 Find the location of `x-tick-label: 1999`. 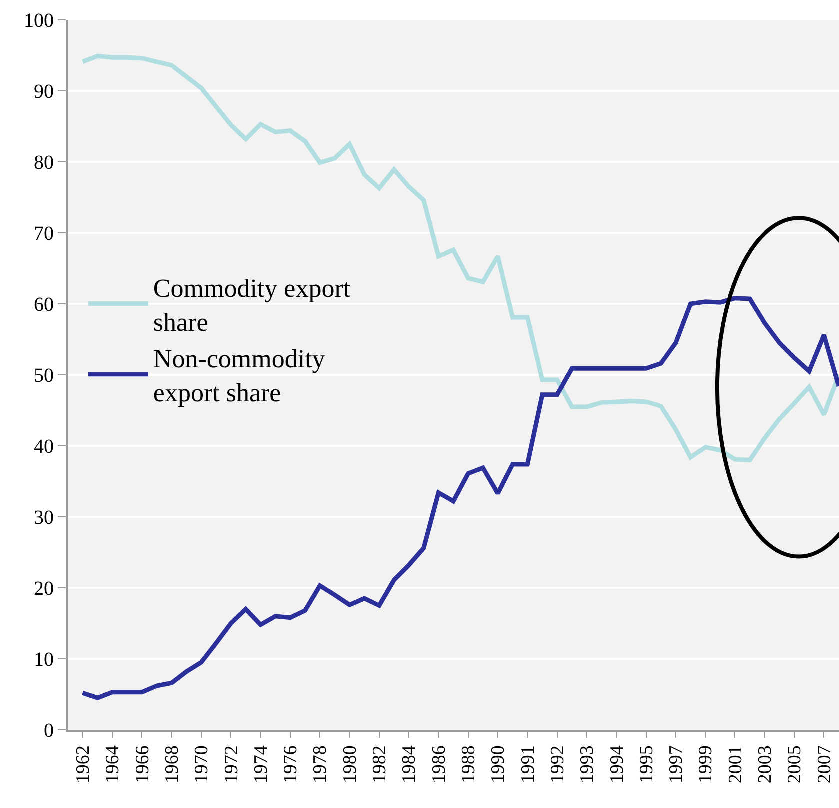

x-tick-label: 1999 is located at coordinates (706, 765).